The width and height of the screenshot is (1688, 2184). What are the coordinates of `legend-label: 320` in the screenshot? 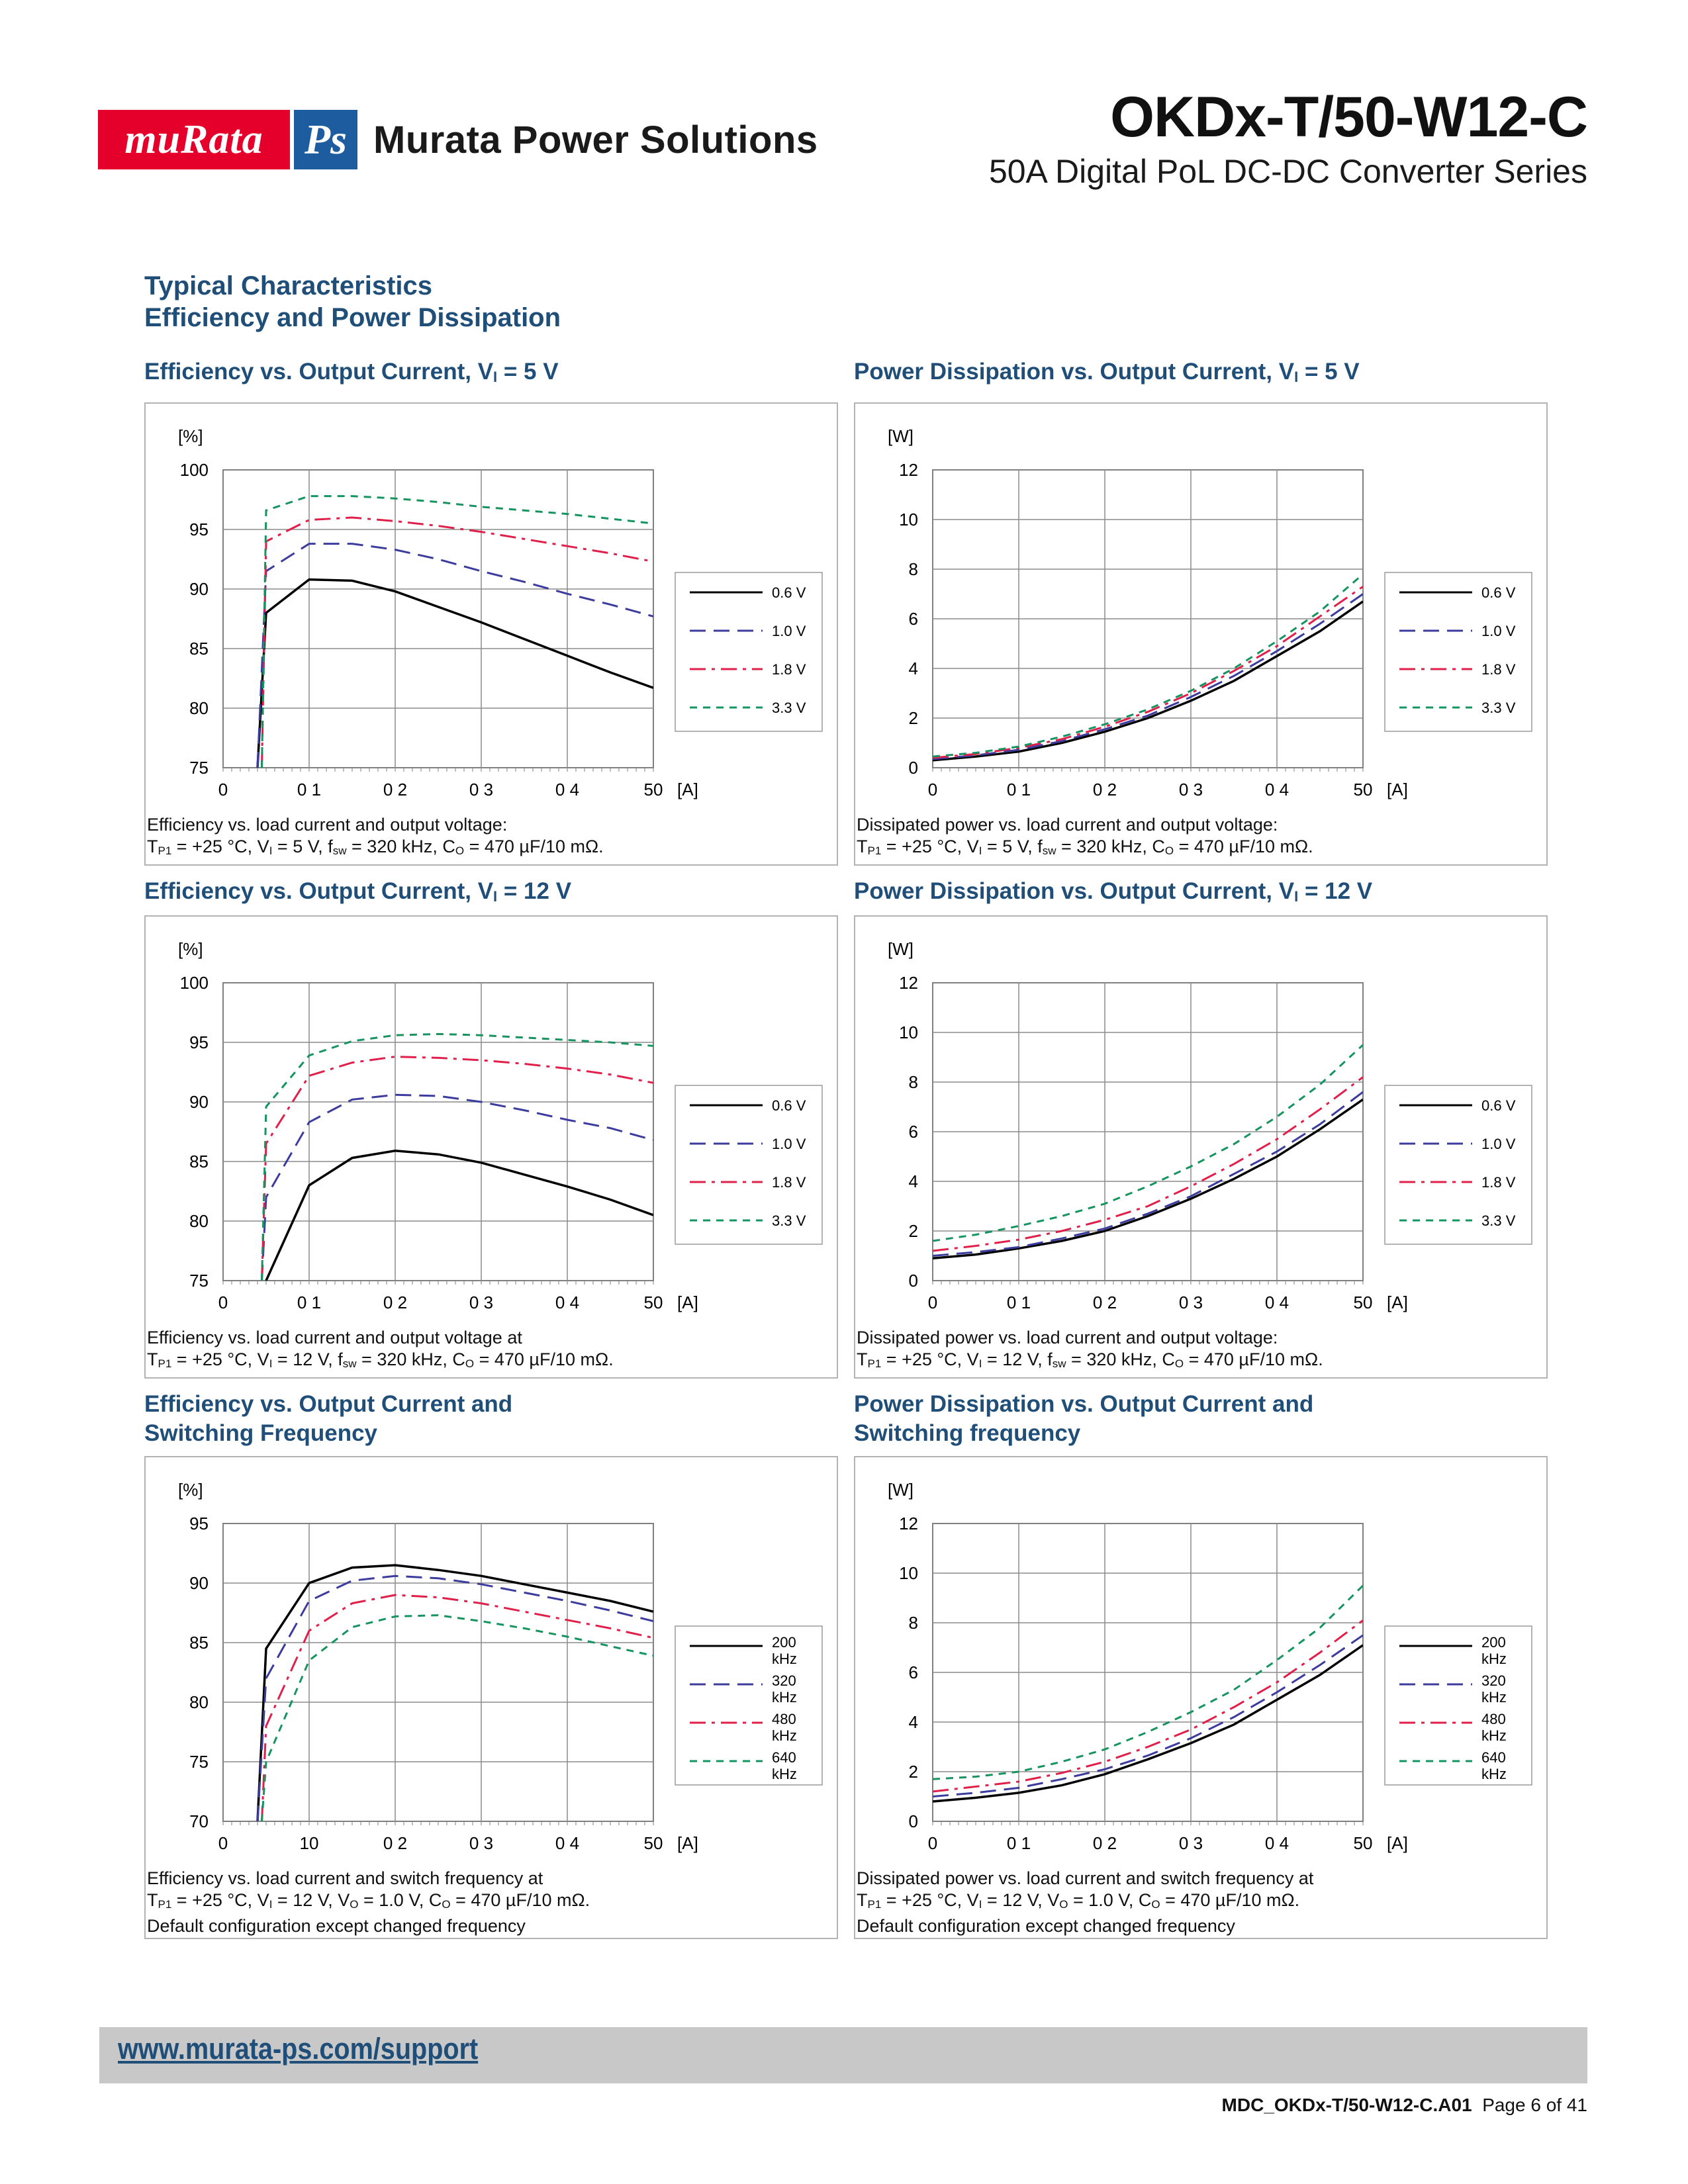 It's located at (1493, 1681).